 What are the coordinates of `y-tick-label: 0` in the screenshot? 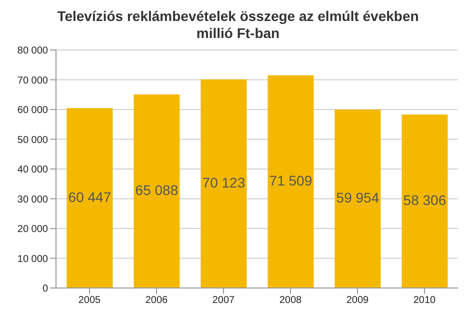 It's located at (45, 289).